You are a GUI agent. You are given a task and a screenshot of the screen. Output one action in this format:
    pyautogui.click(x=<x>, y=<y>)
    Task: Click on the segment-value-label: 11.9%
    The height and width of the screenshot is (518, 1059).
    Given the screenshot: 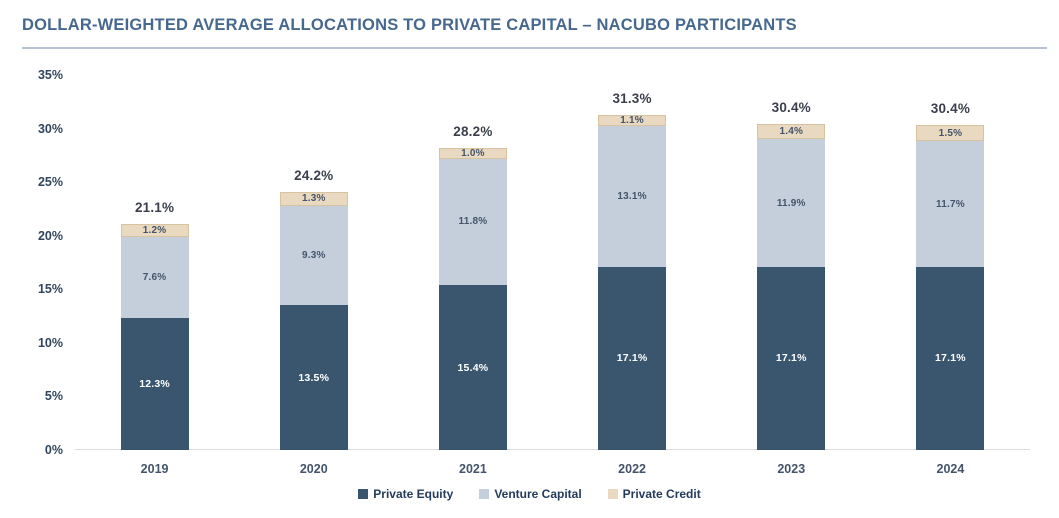 What is the action you would take?
    pyautogui.click(x=791, y=203)
    